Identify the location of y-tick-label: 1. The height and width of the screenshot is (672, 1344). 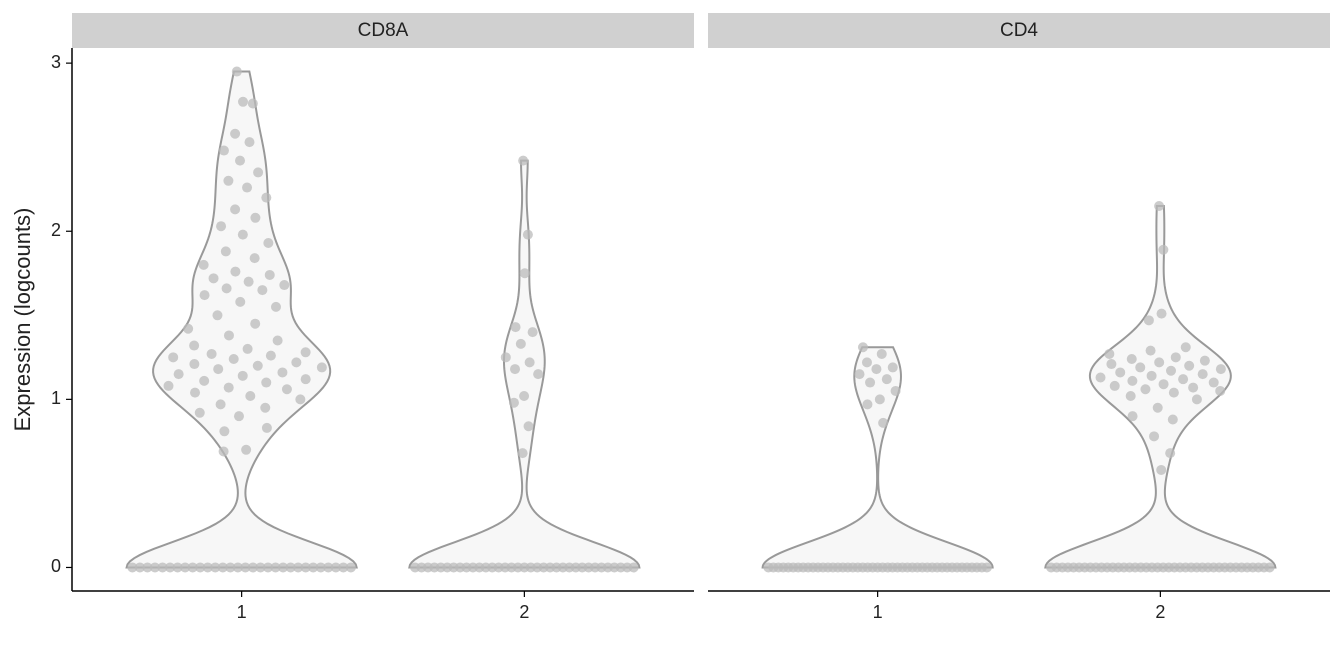
(56, 398).